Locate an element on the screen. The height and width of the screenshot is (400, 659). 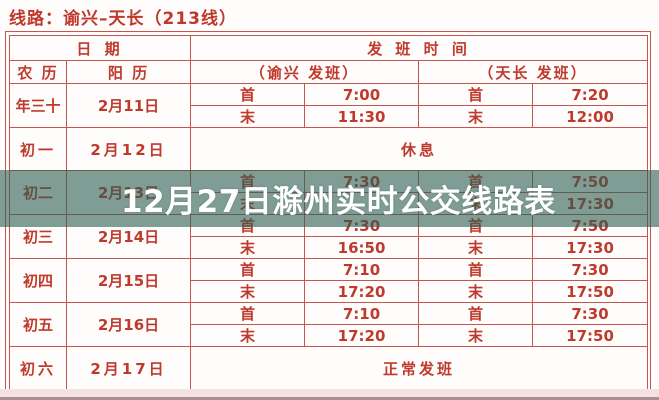
table-row: 初六 2月17日 正常发班 is located at coordinates (329, 368).